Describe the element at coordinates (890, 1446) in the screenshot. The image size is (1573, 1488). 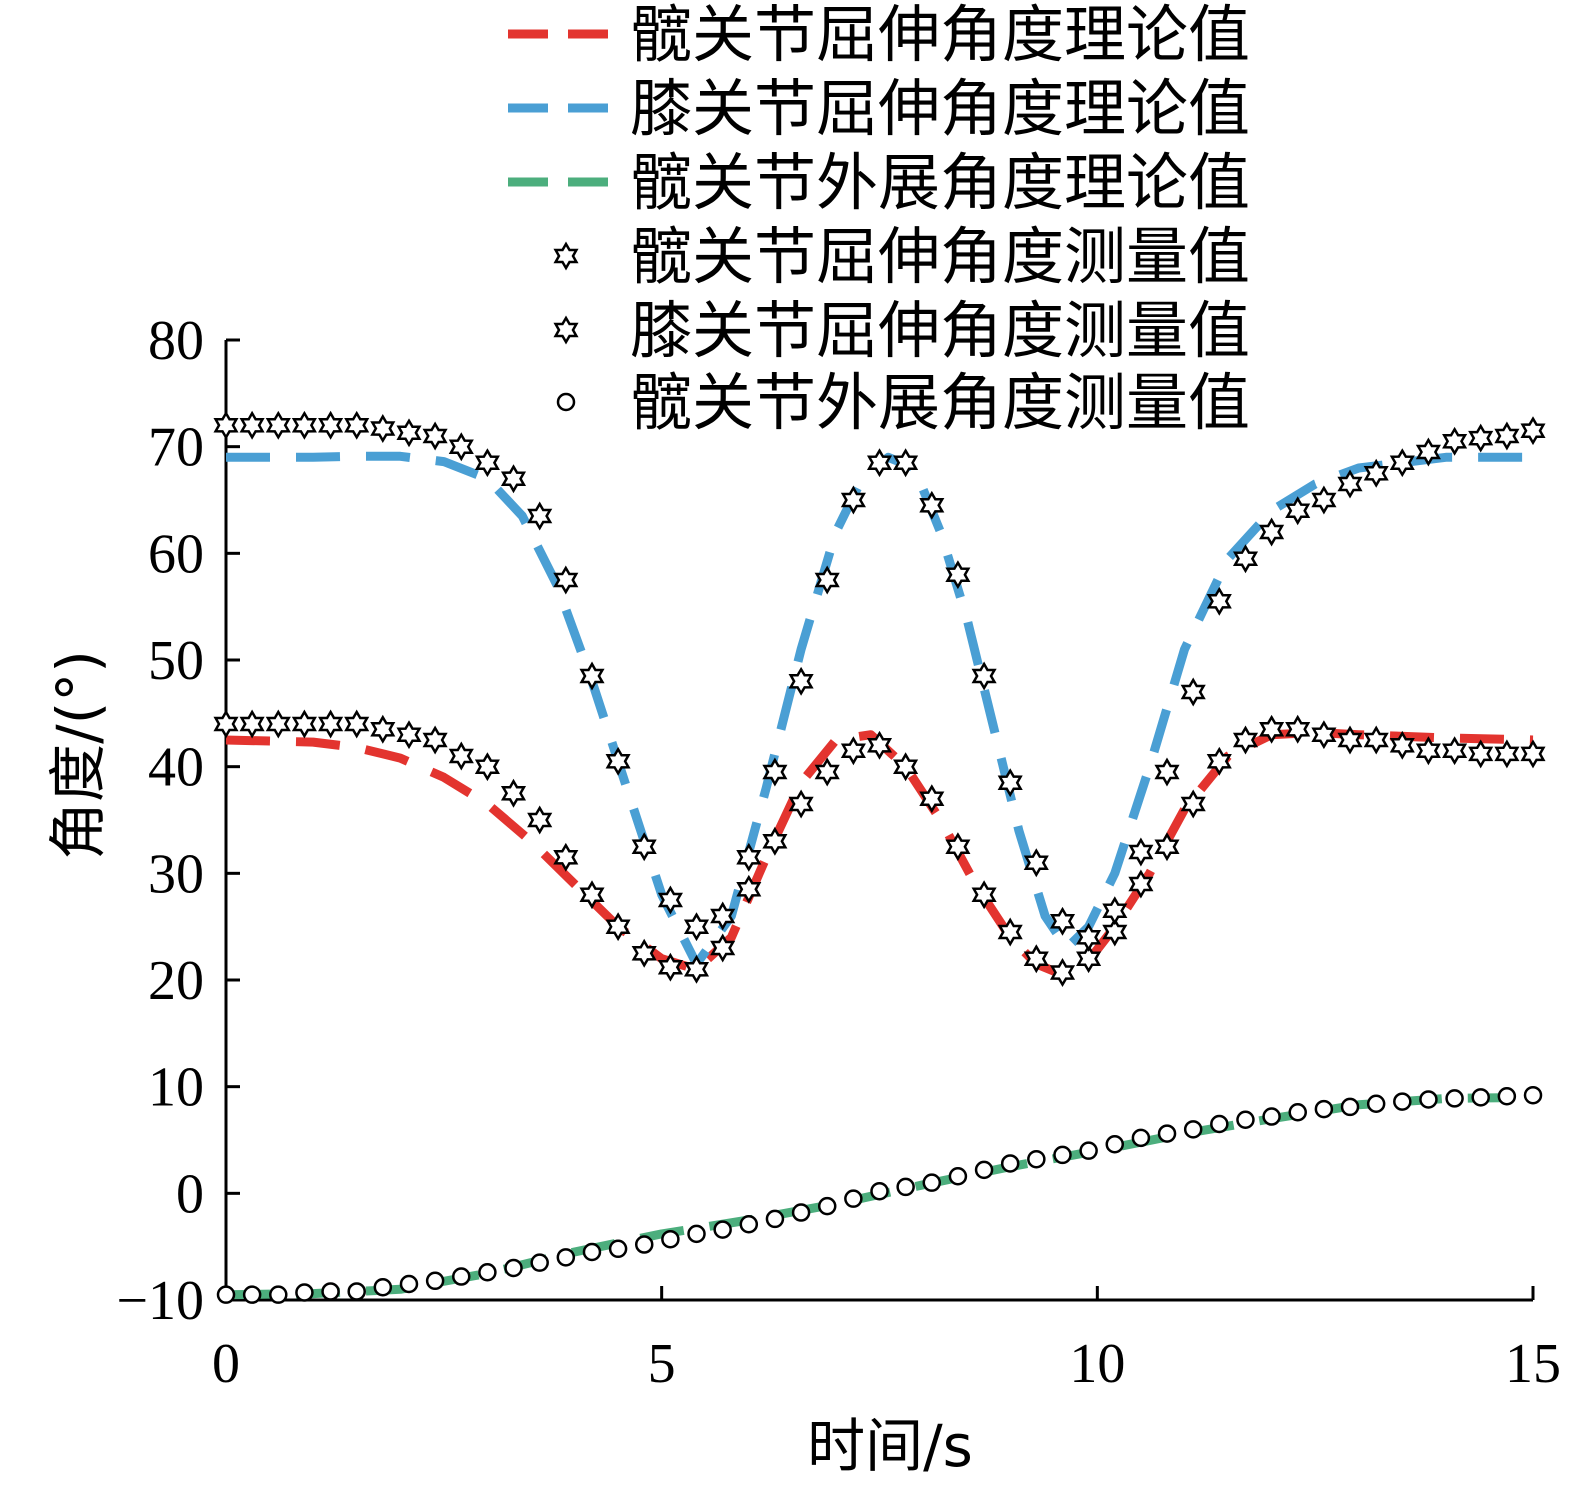
I see `x-axis-title: 时间/s` at that location.